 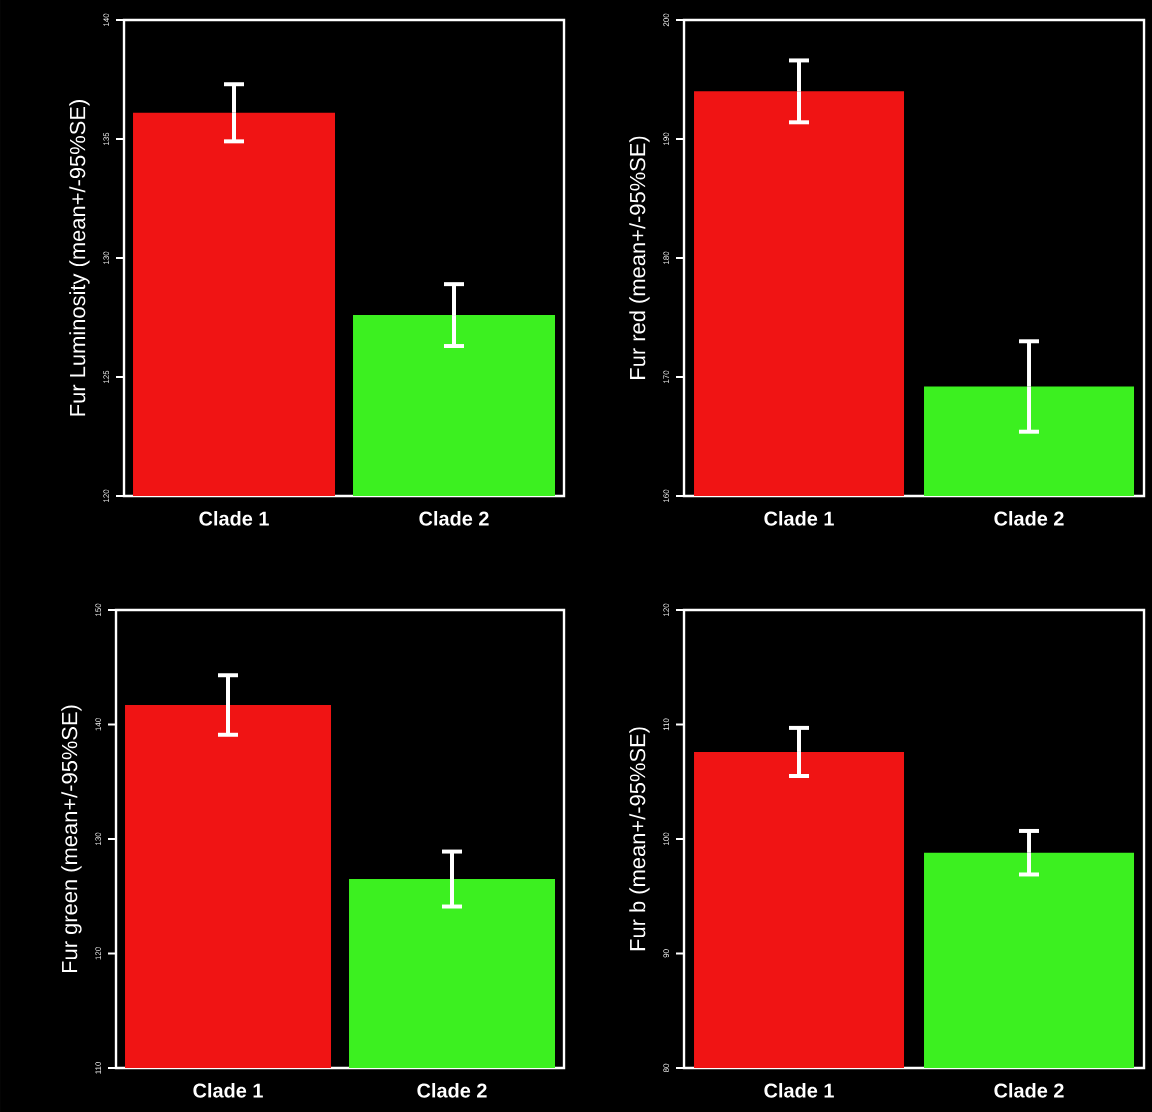 What do you see at coordinates (639, 257) in the screenshot?
I see `y-axis-title: Fur red (mean+/-95%SE)` at bounding box center [639, 257].